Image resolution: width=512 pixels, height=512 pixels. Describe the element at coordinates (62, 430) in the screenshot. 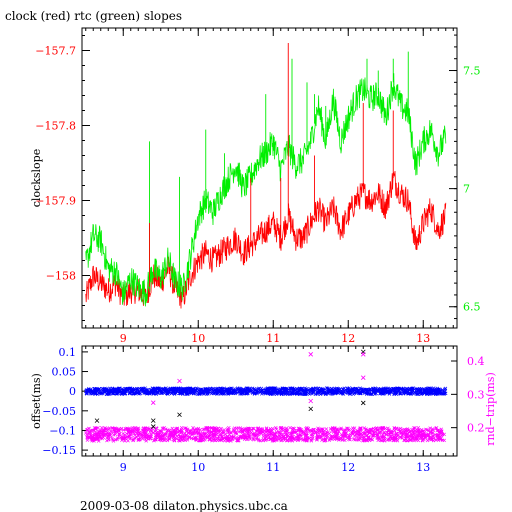

I see `bottom-yleft-tick-label: −0.1` at that location.